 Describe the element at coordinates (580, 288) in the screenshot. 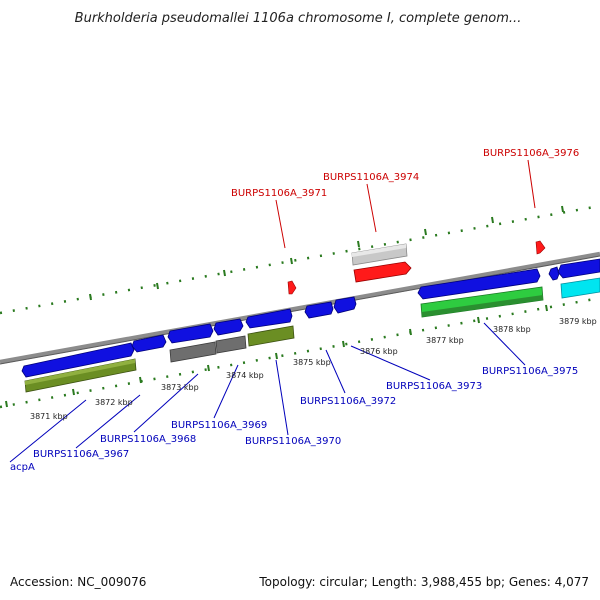

I see `gene-arrow-cyan` at that location.